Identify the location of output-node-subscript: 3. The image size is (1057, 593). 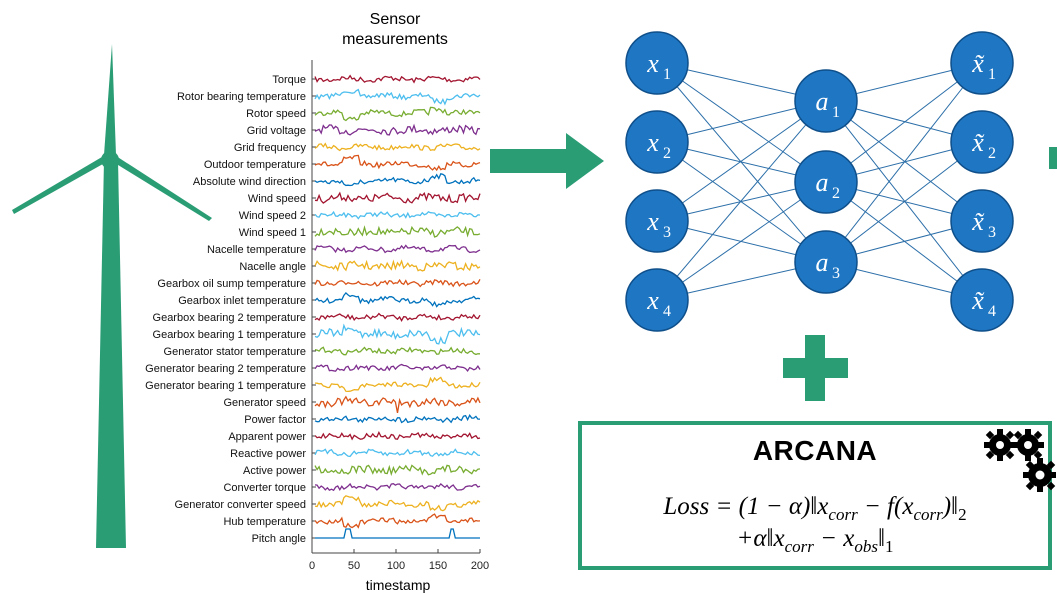
(992, 232).